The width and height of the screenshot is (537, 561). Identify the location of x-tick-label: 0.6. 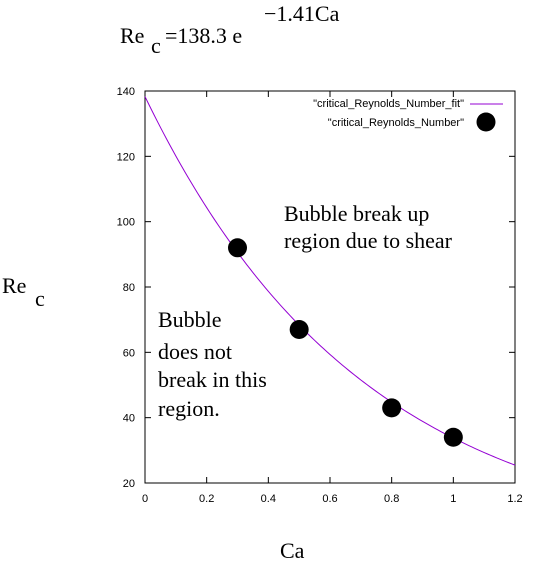
(329, 499).